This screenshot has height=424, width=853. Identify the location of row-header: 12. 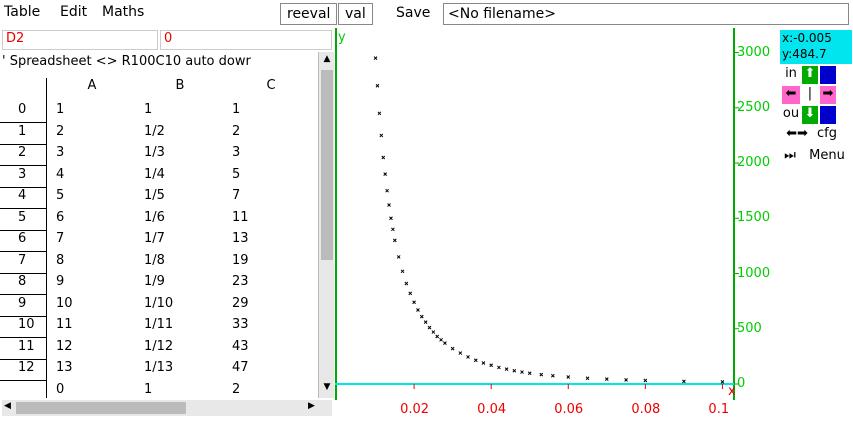
(23, 370).